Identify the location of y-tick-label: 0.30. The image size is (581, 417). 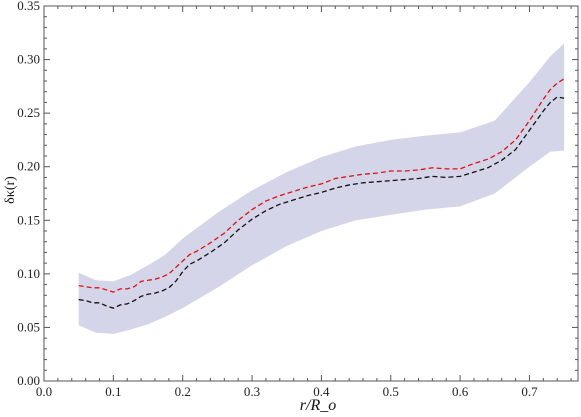
(28, 59).